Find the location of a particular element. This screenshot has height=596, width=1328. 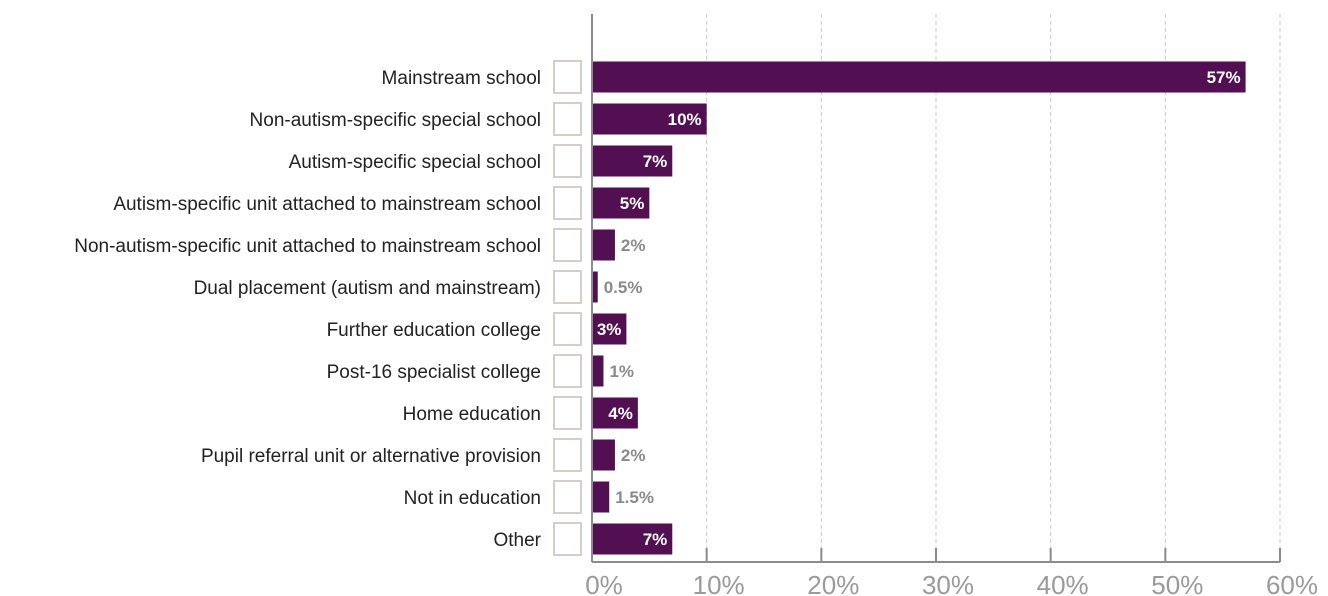

bar-value-label: 0.5% is located at coordinates (623, 287).